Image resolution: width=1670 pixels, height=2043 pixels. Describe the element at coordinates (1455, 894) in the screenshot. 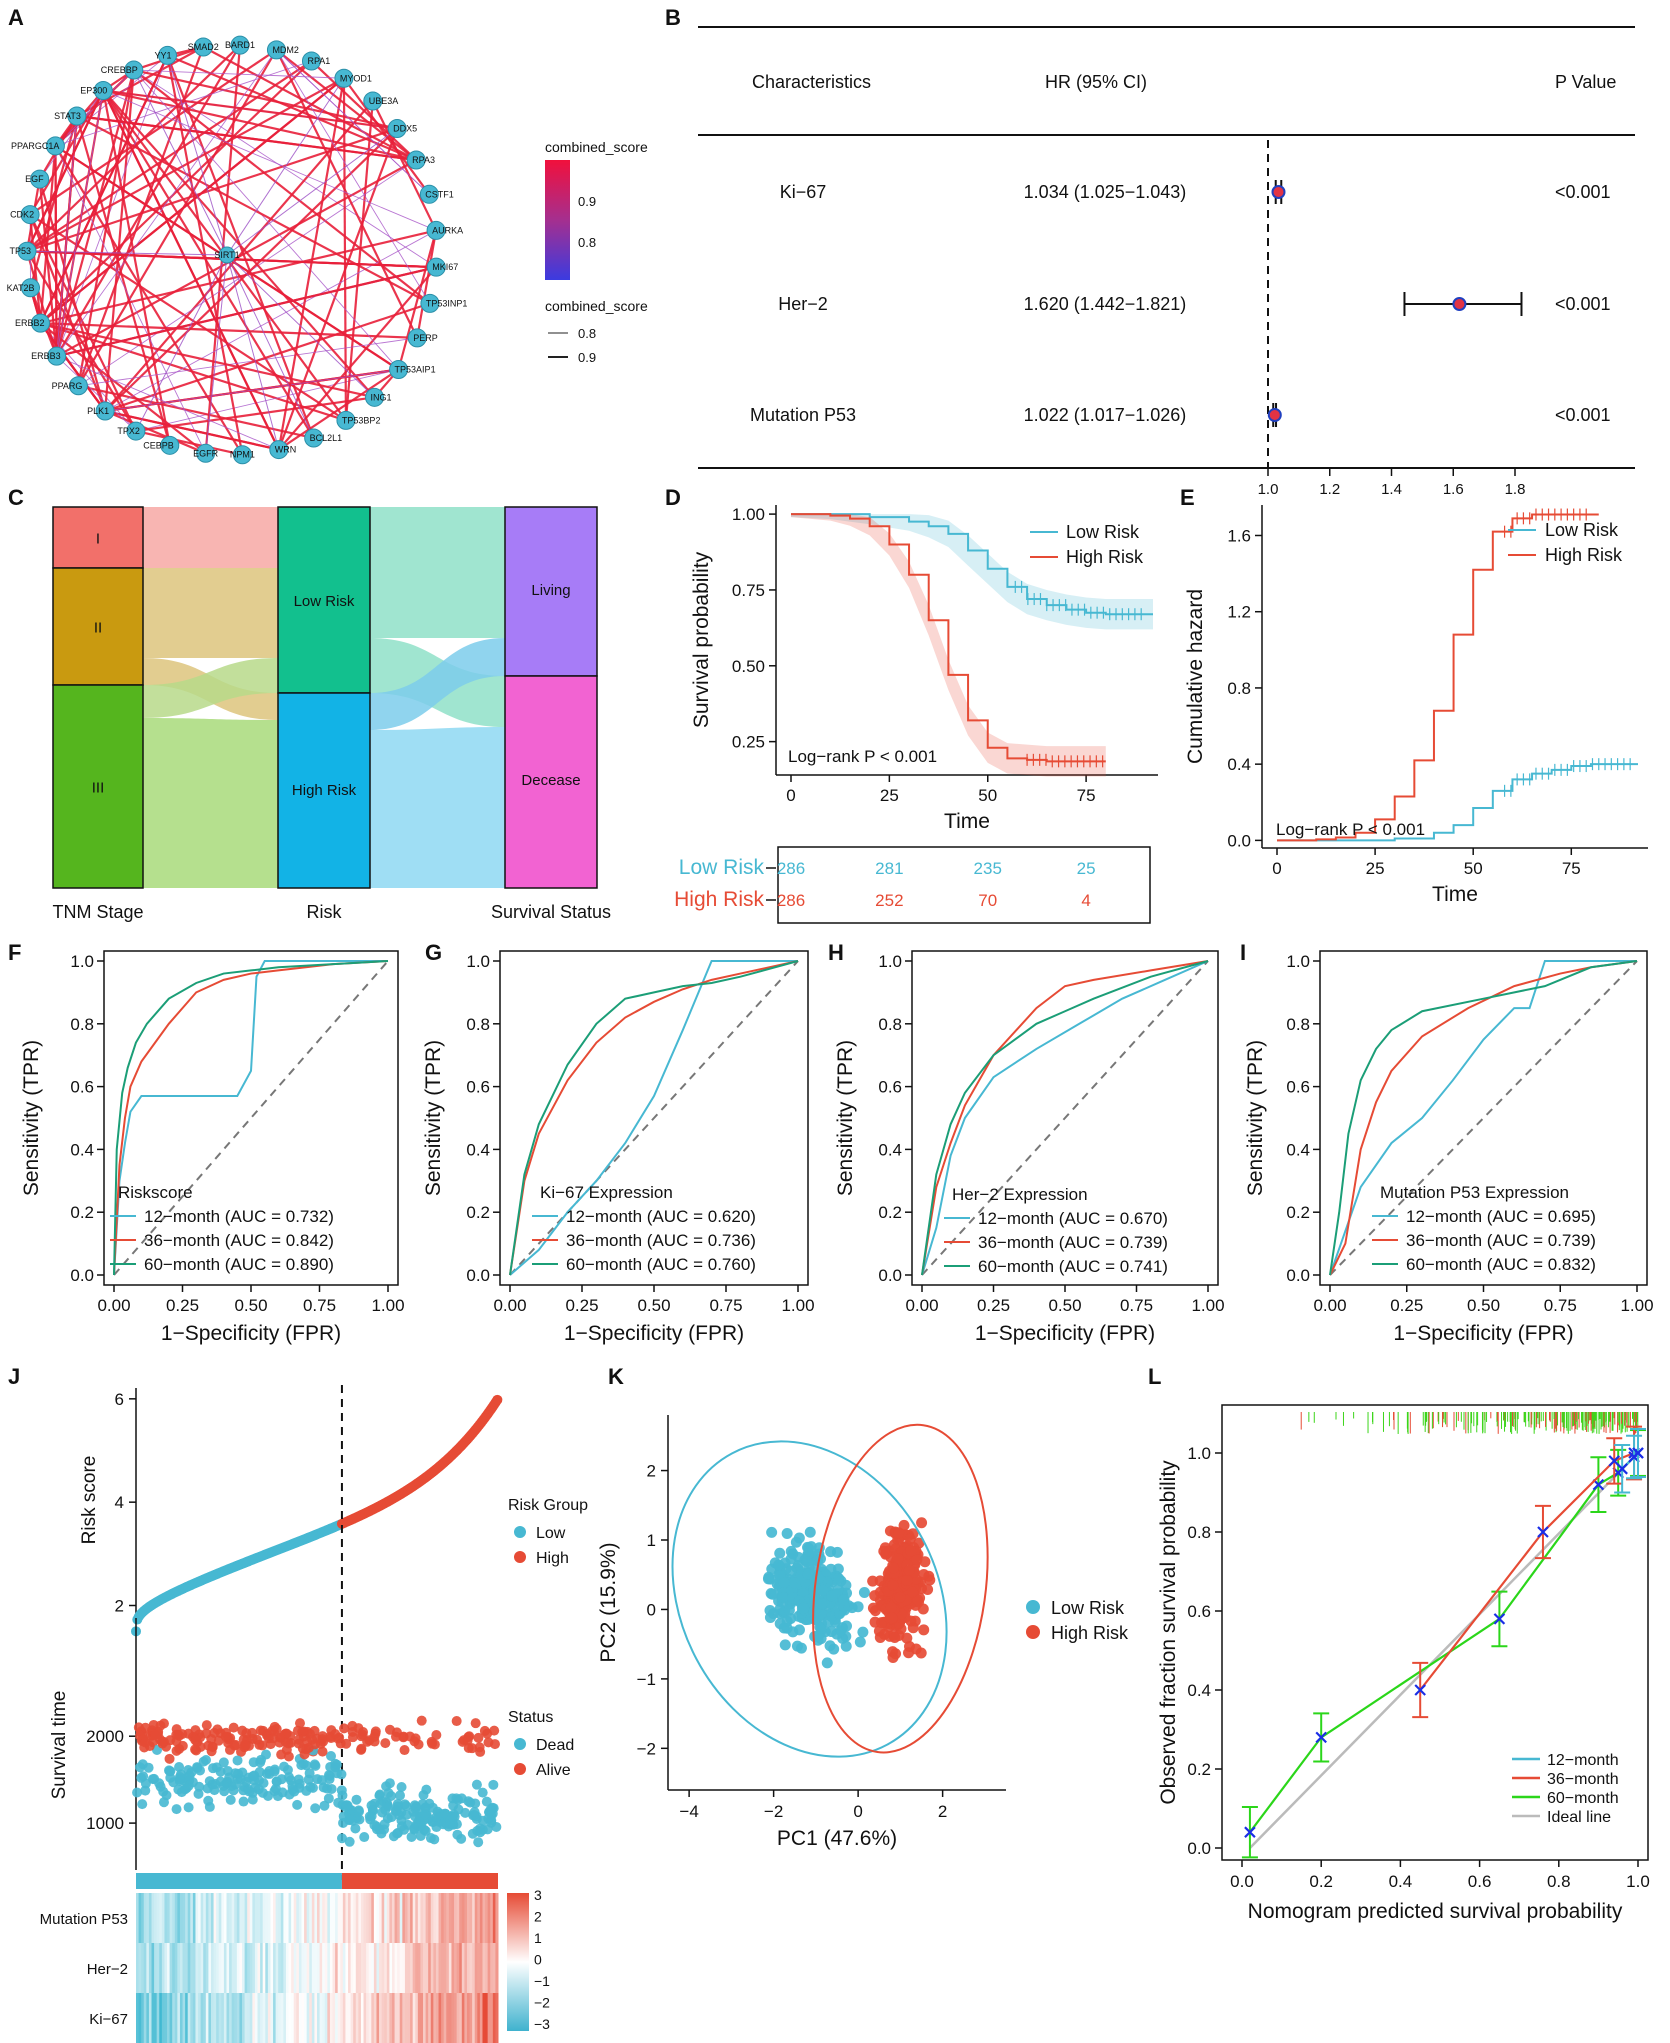

I see `x-axis-label: Time` at that location.